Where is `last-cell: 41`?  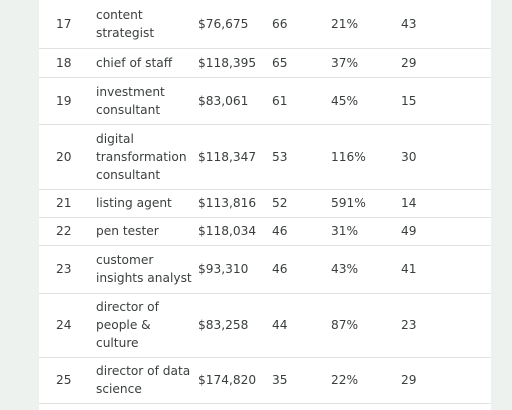 last-cell: 41 is located at coordinates (446, 269).